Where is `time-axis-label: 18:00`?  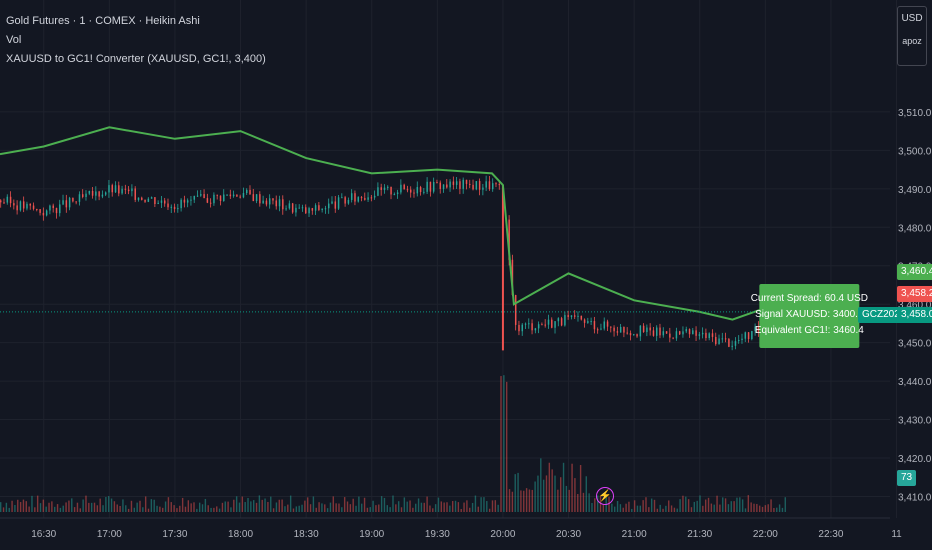 time-axis-label: 18:00 is located at coordinates (240, 534).